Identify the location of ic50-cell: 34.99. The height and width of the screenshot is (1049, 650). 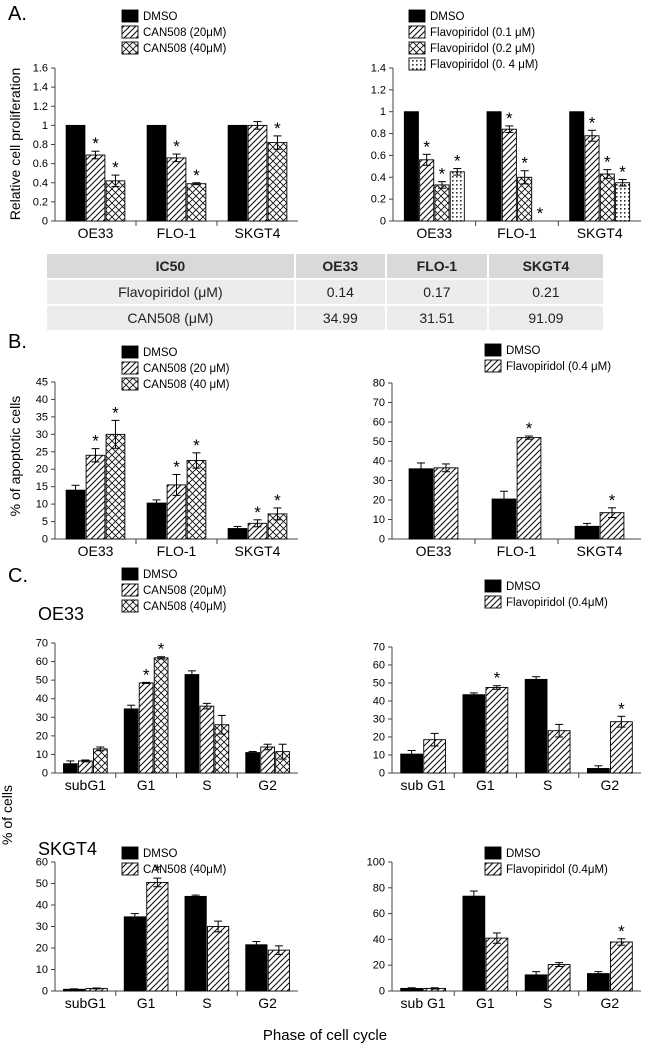
(340, 318).